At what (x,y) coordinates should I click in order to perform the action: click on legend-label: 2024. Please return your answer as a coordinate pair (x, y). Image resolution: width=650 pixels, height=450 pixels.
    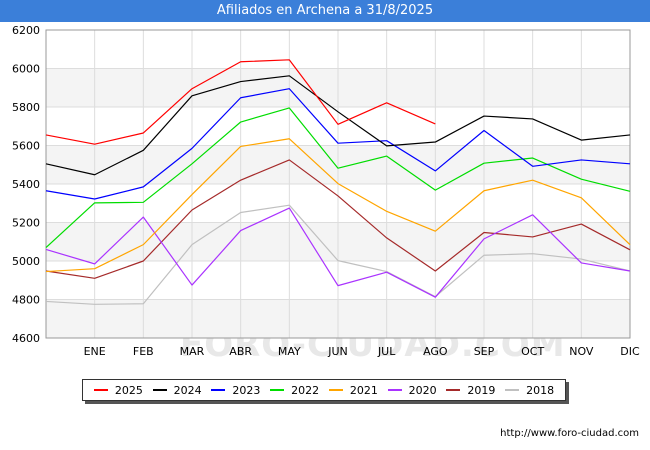
    Looking at the image, I should click on (187, 390).